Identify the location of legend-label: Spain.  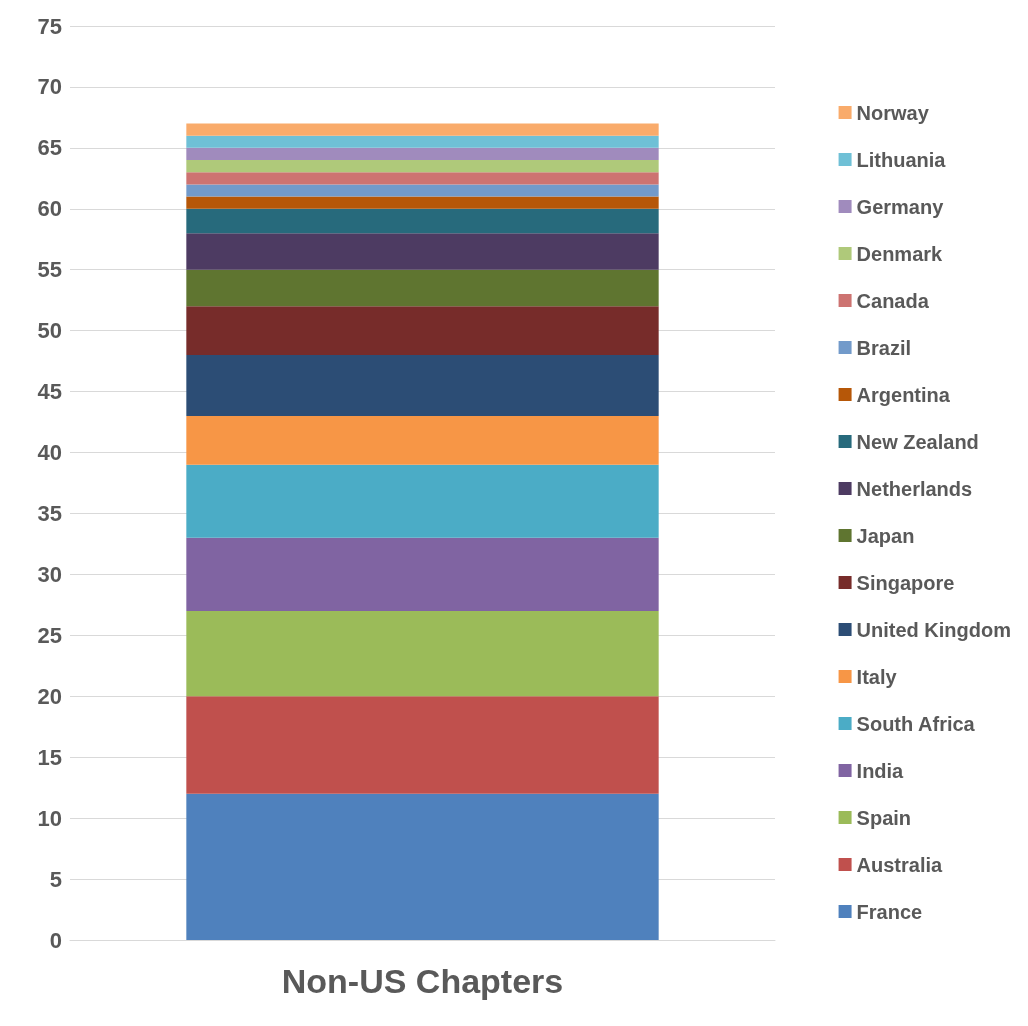
(884, 817).